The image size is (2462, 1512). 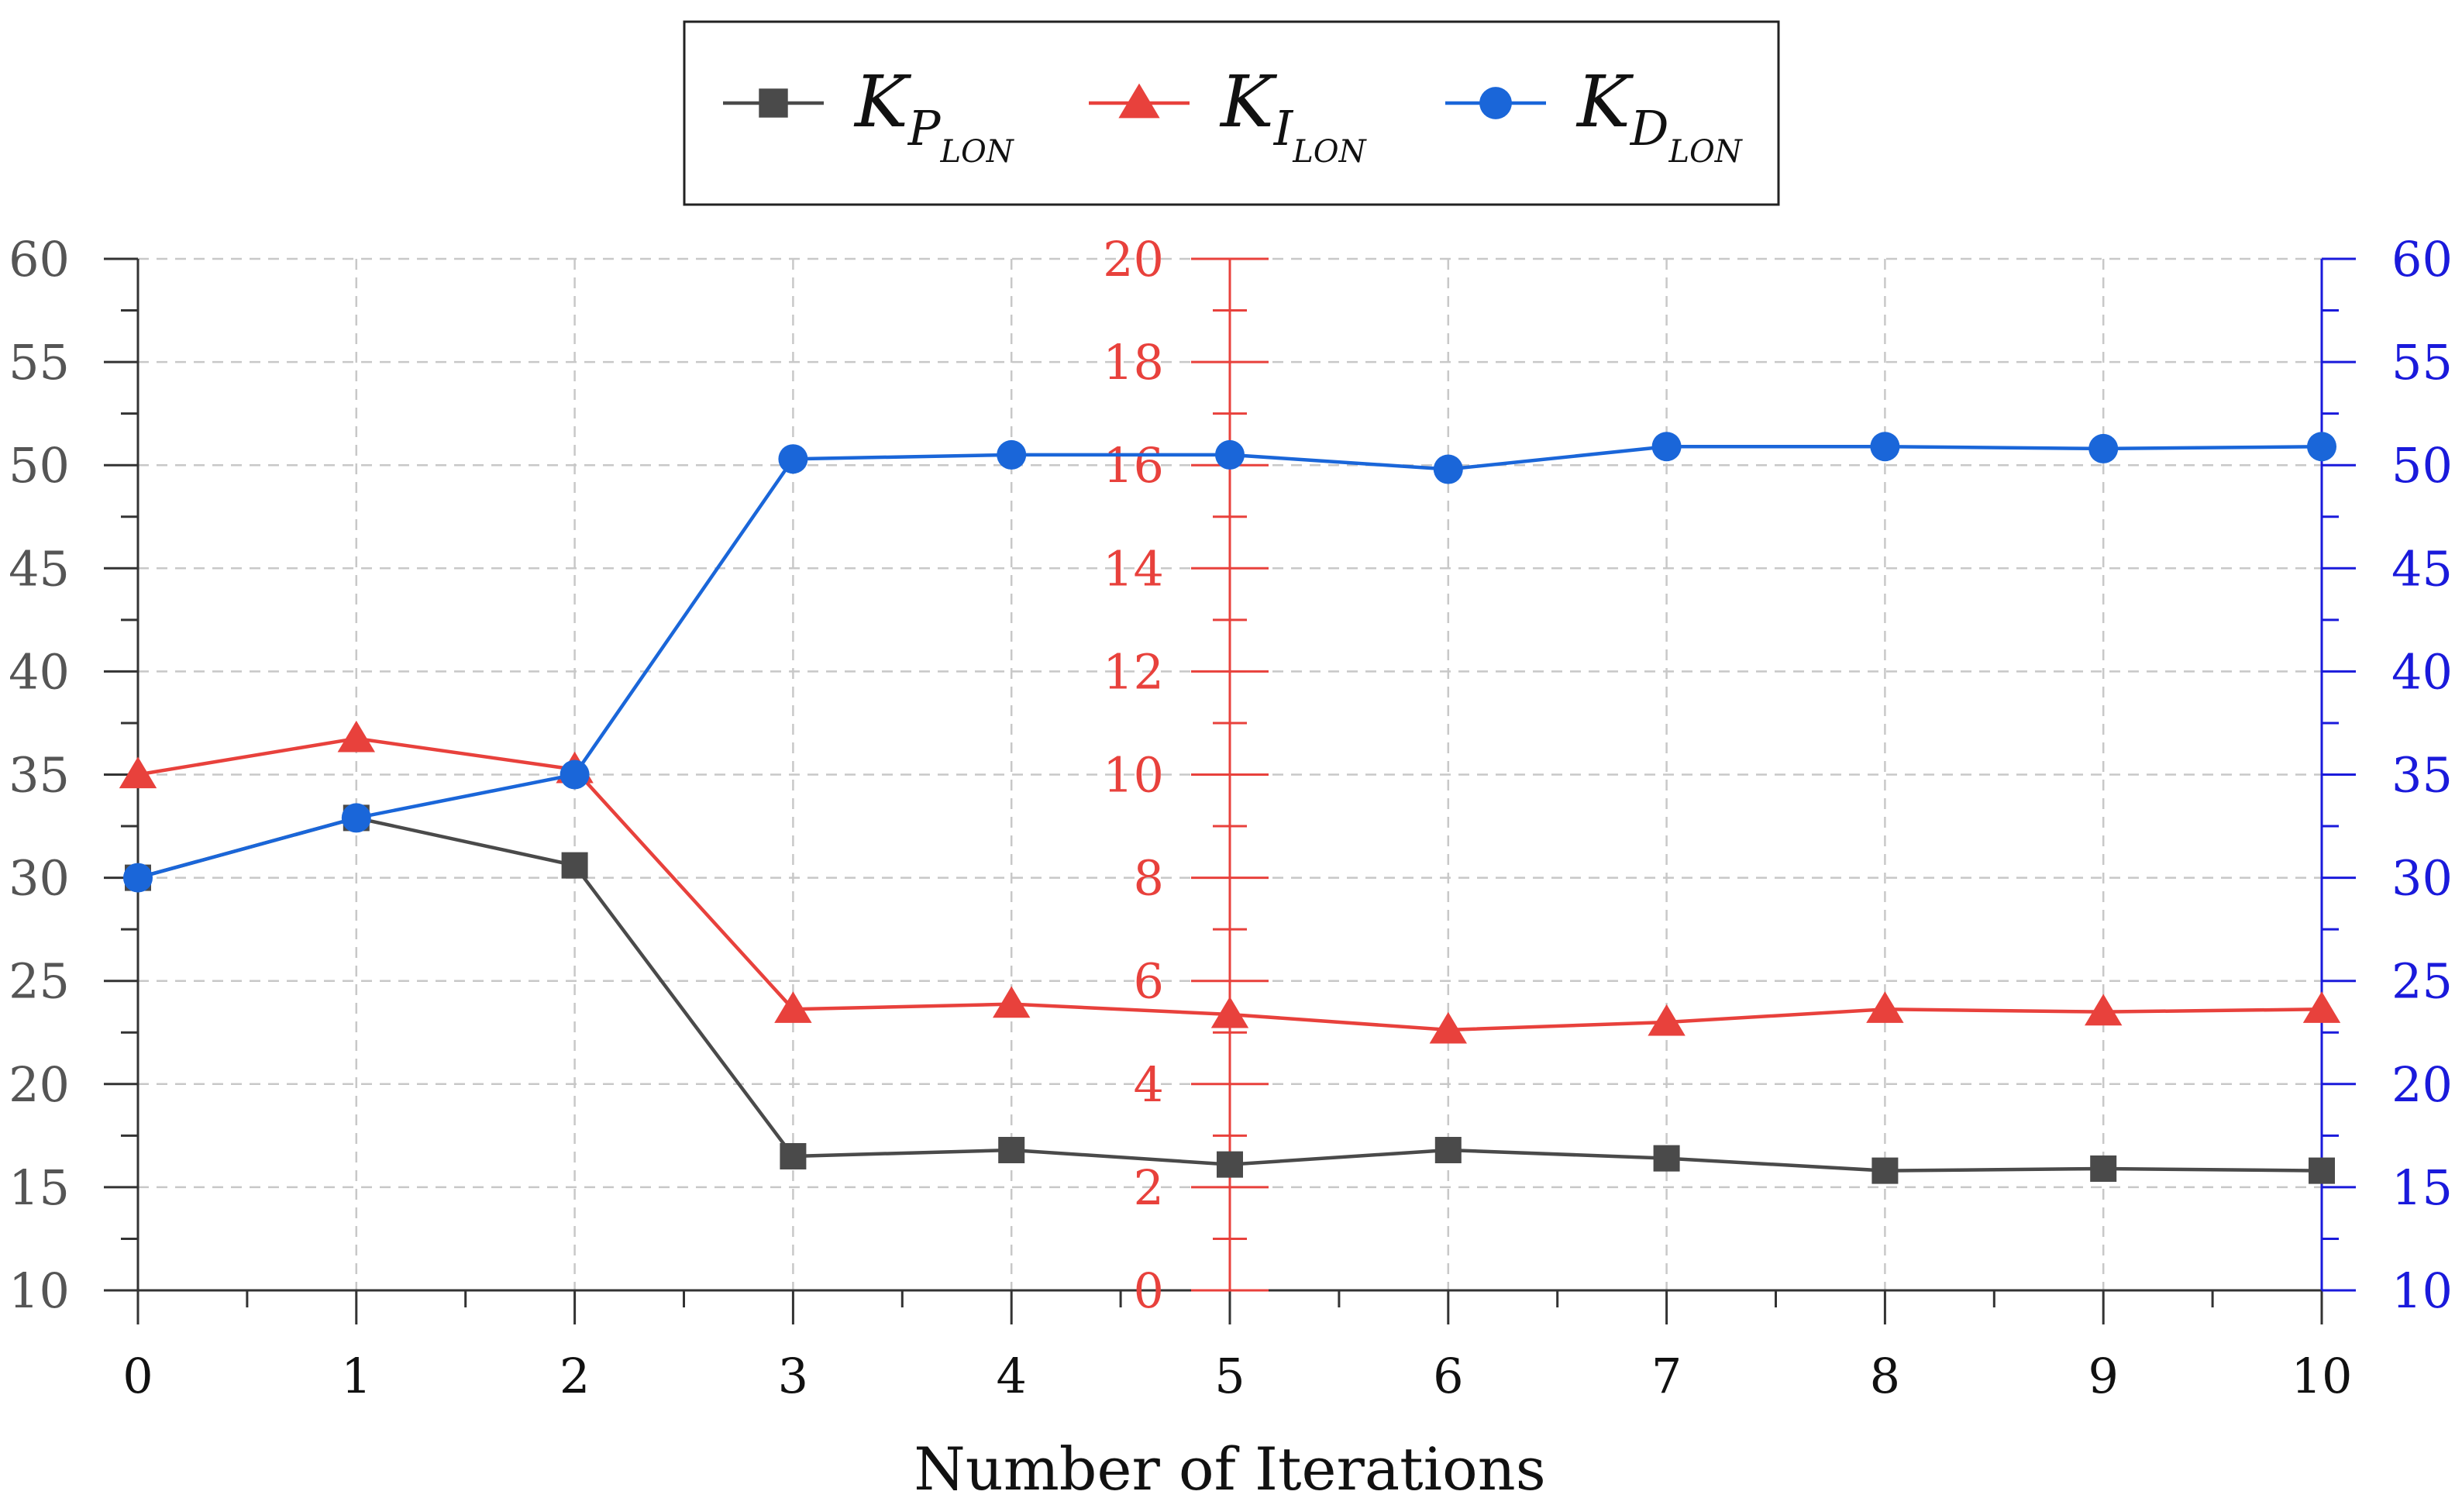 What do you see at coordinates (793, 1376) in the screenshot?
I see `x-axis-tick-label: 3` at bounding box center [793, 1376].